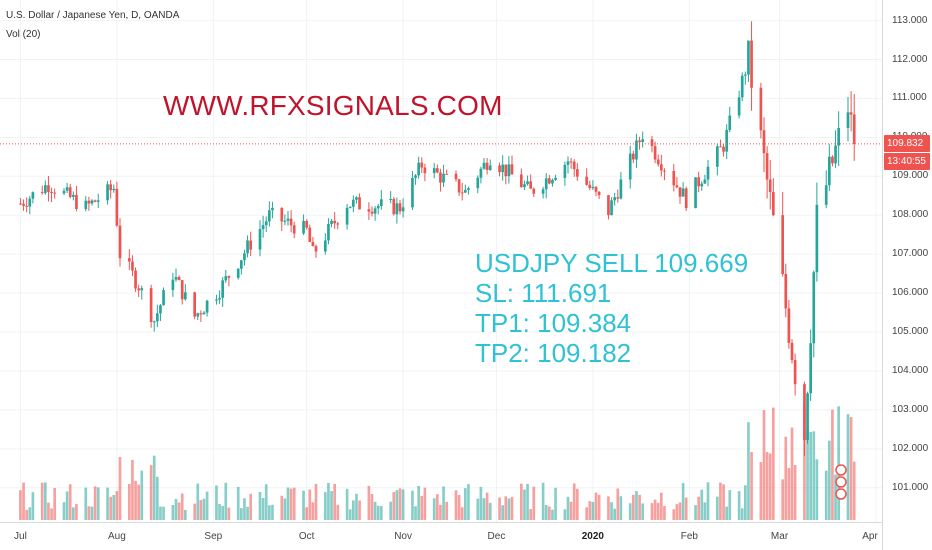 The height and width of the screenshot is (550, 932). What do you see at coordinates (23, 34) in the screenshot?
I see `volume-legend: Vol (20)` at bounding box center [23, 34].